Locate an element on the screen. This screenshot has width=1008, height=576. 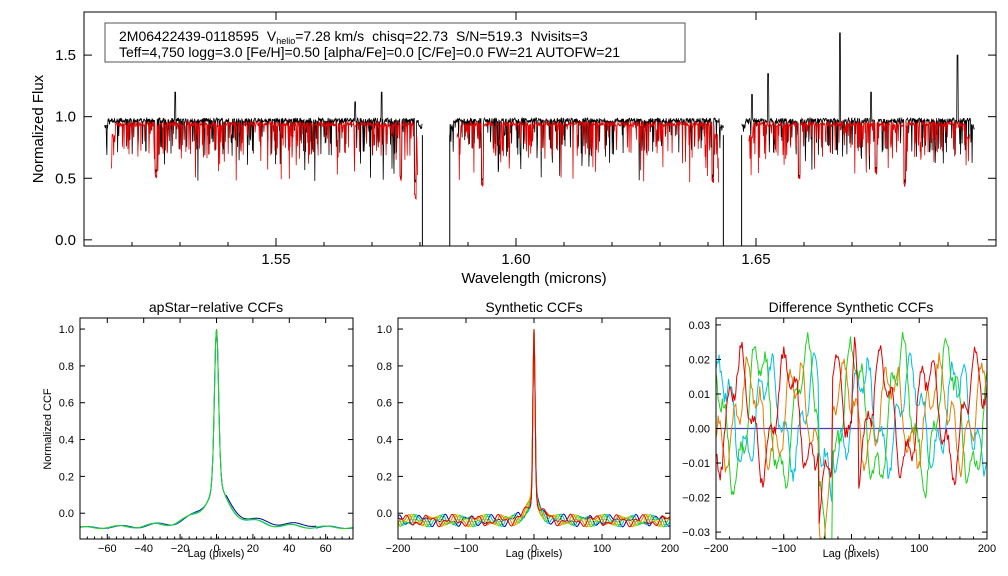
spectrum-ytick-label: 0.0 is located at coordinates (65, 240).